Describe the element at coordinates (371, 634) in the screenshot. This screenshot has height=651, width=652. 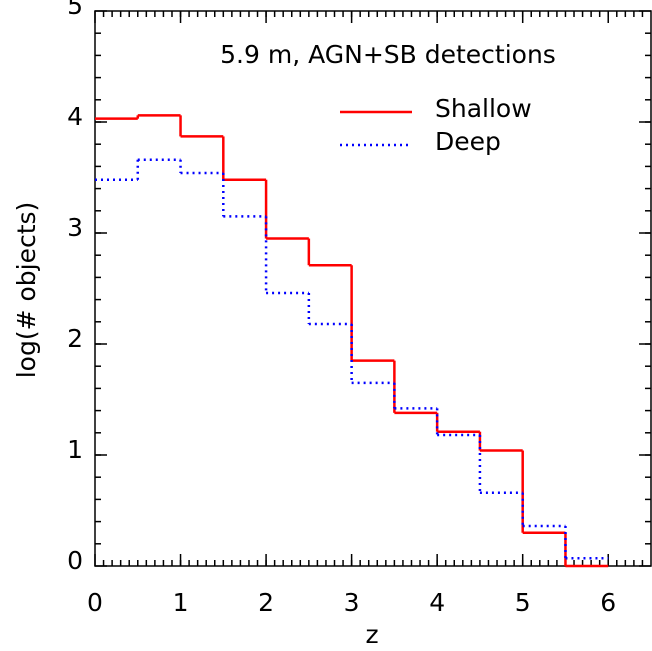
I see `x-axis-label: z` at that location.